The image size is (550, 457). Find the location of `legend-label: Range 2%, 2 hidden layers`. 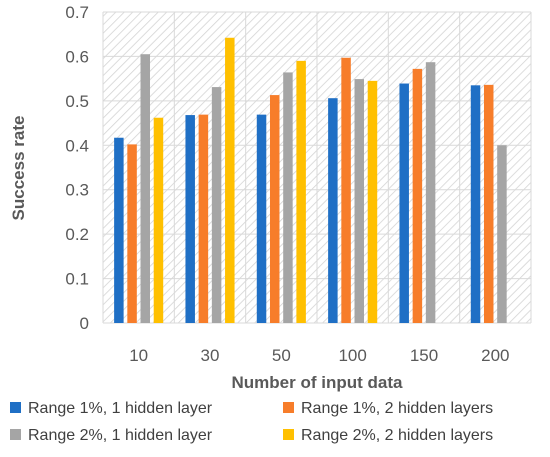

legend-label: Range 2%, 2 hidden layers is located at coordinates (397, 435).